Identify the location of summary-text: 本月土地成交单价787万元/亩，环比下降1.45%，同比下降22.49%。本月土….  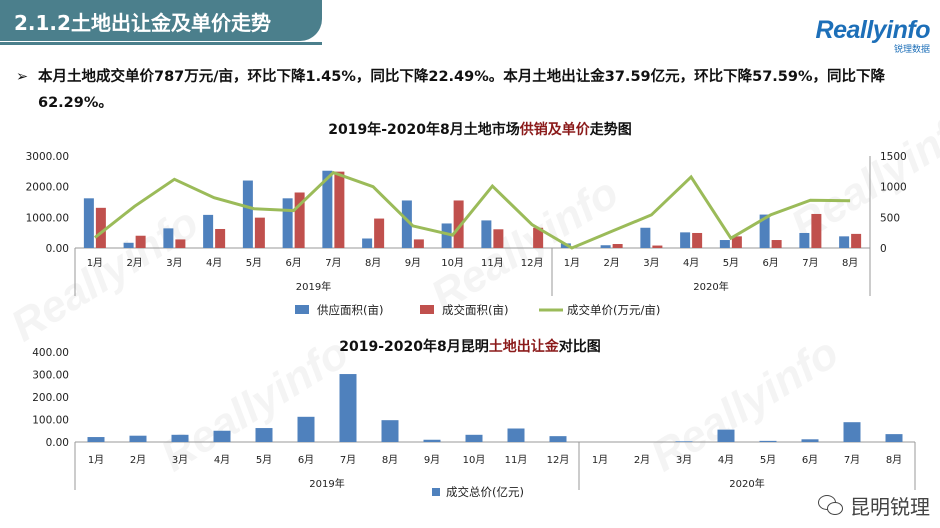
(462, 90).